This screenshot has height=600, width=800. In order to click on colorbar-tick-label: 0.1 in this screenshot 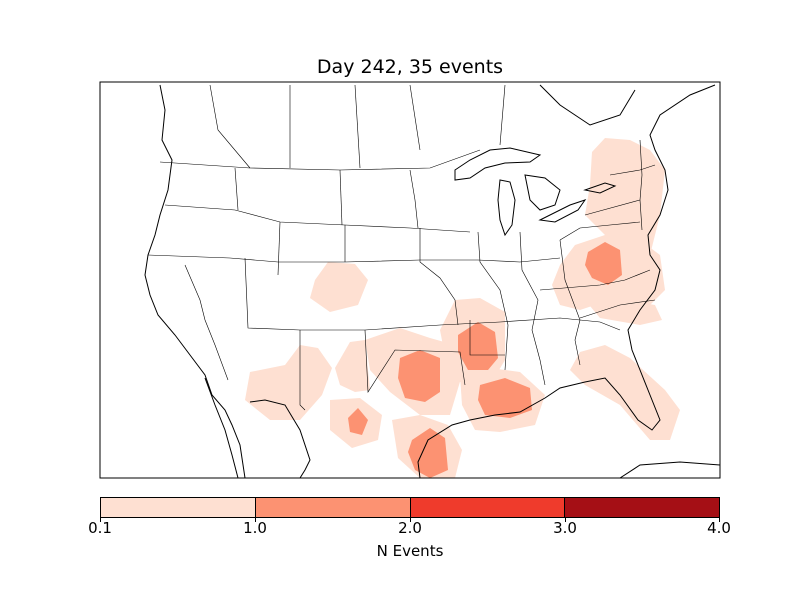, I will do `click(100, 528)`.